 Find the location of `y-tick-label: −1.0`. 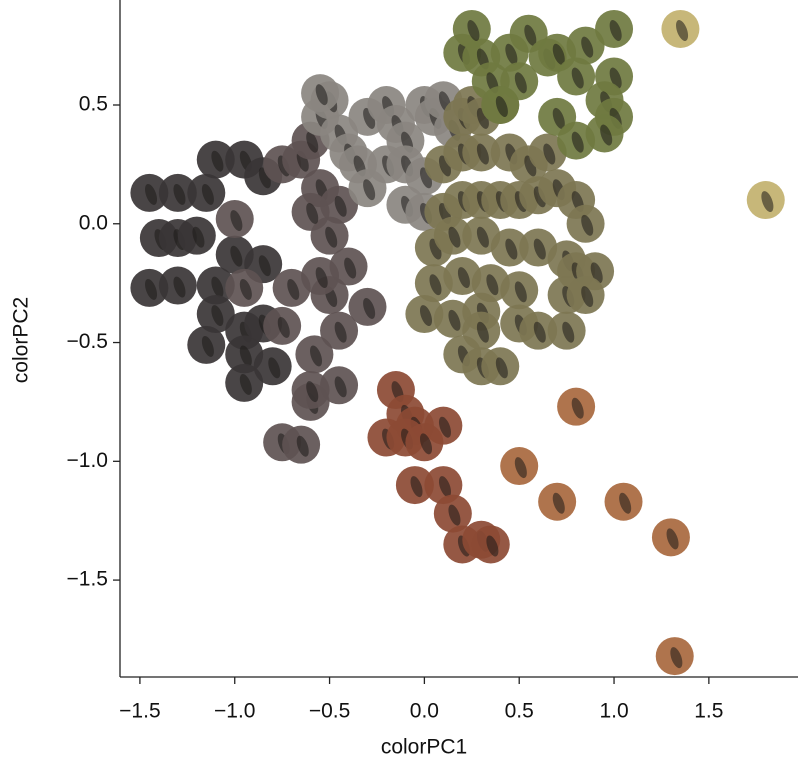

y-tick-label: −1.0 is located at coordinates (87, 460).